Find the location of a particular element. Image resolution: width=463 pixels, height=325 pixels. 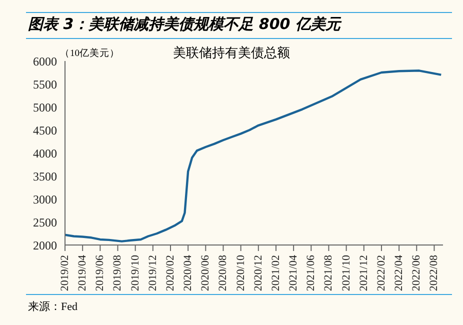

chart-subtitle: 美联储持有美债总额 is located at coordinates (231, 52).